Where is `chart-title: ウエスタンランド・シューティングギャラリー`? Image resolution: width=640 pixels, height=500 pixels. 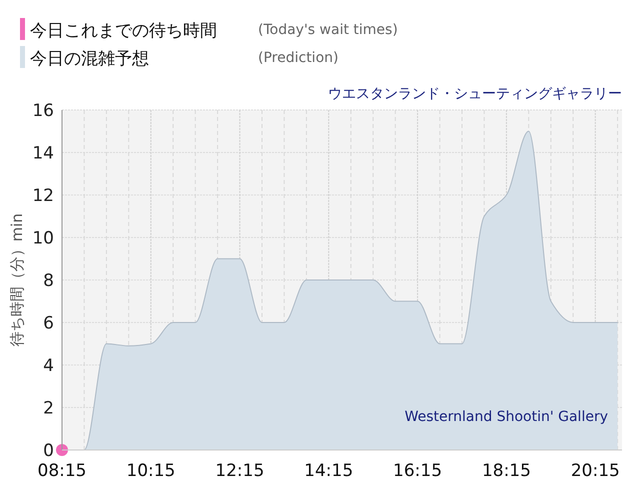 chart-title: ウエスタンランド・シューティングギャラリー is located at coordinates (475, 94).